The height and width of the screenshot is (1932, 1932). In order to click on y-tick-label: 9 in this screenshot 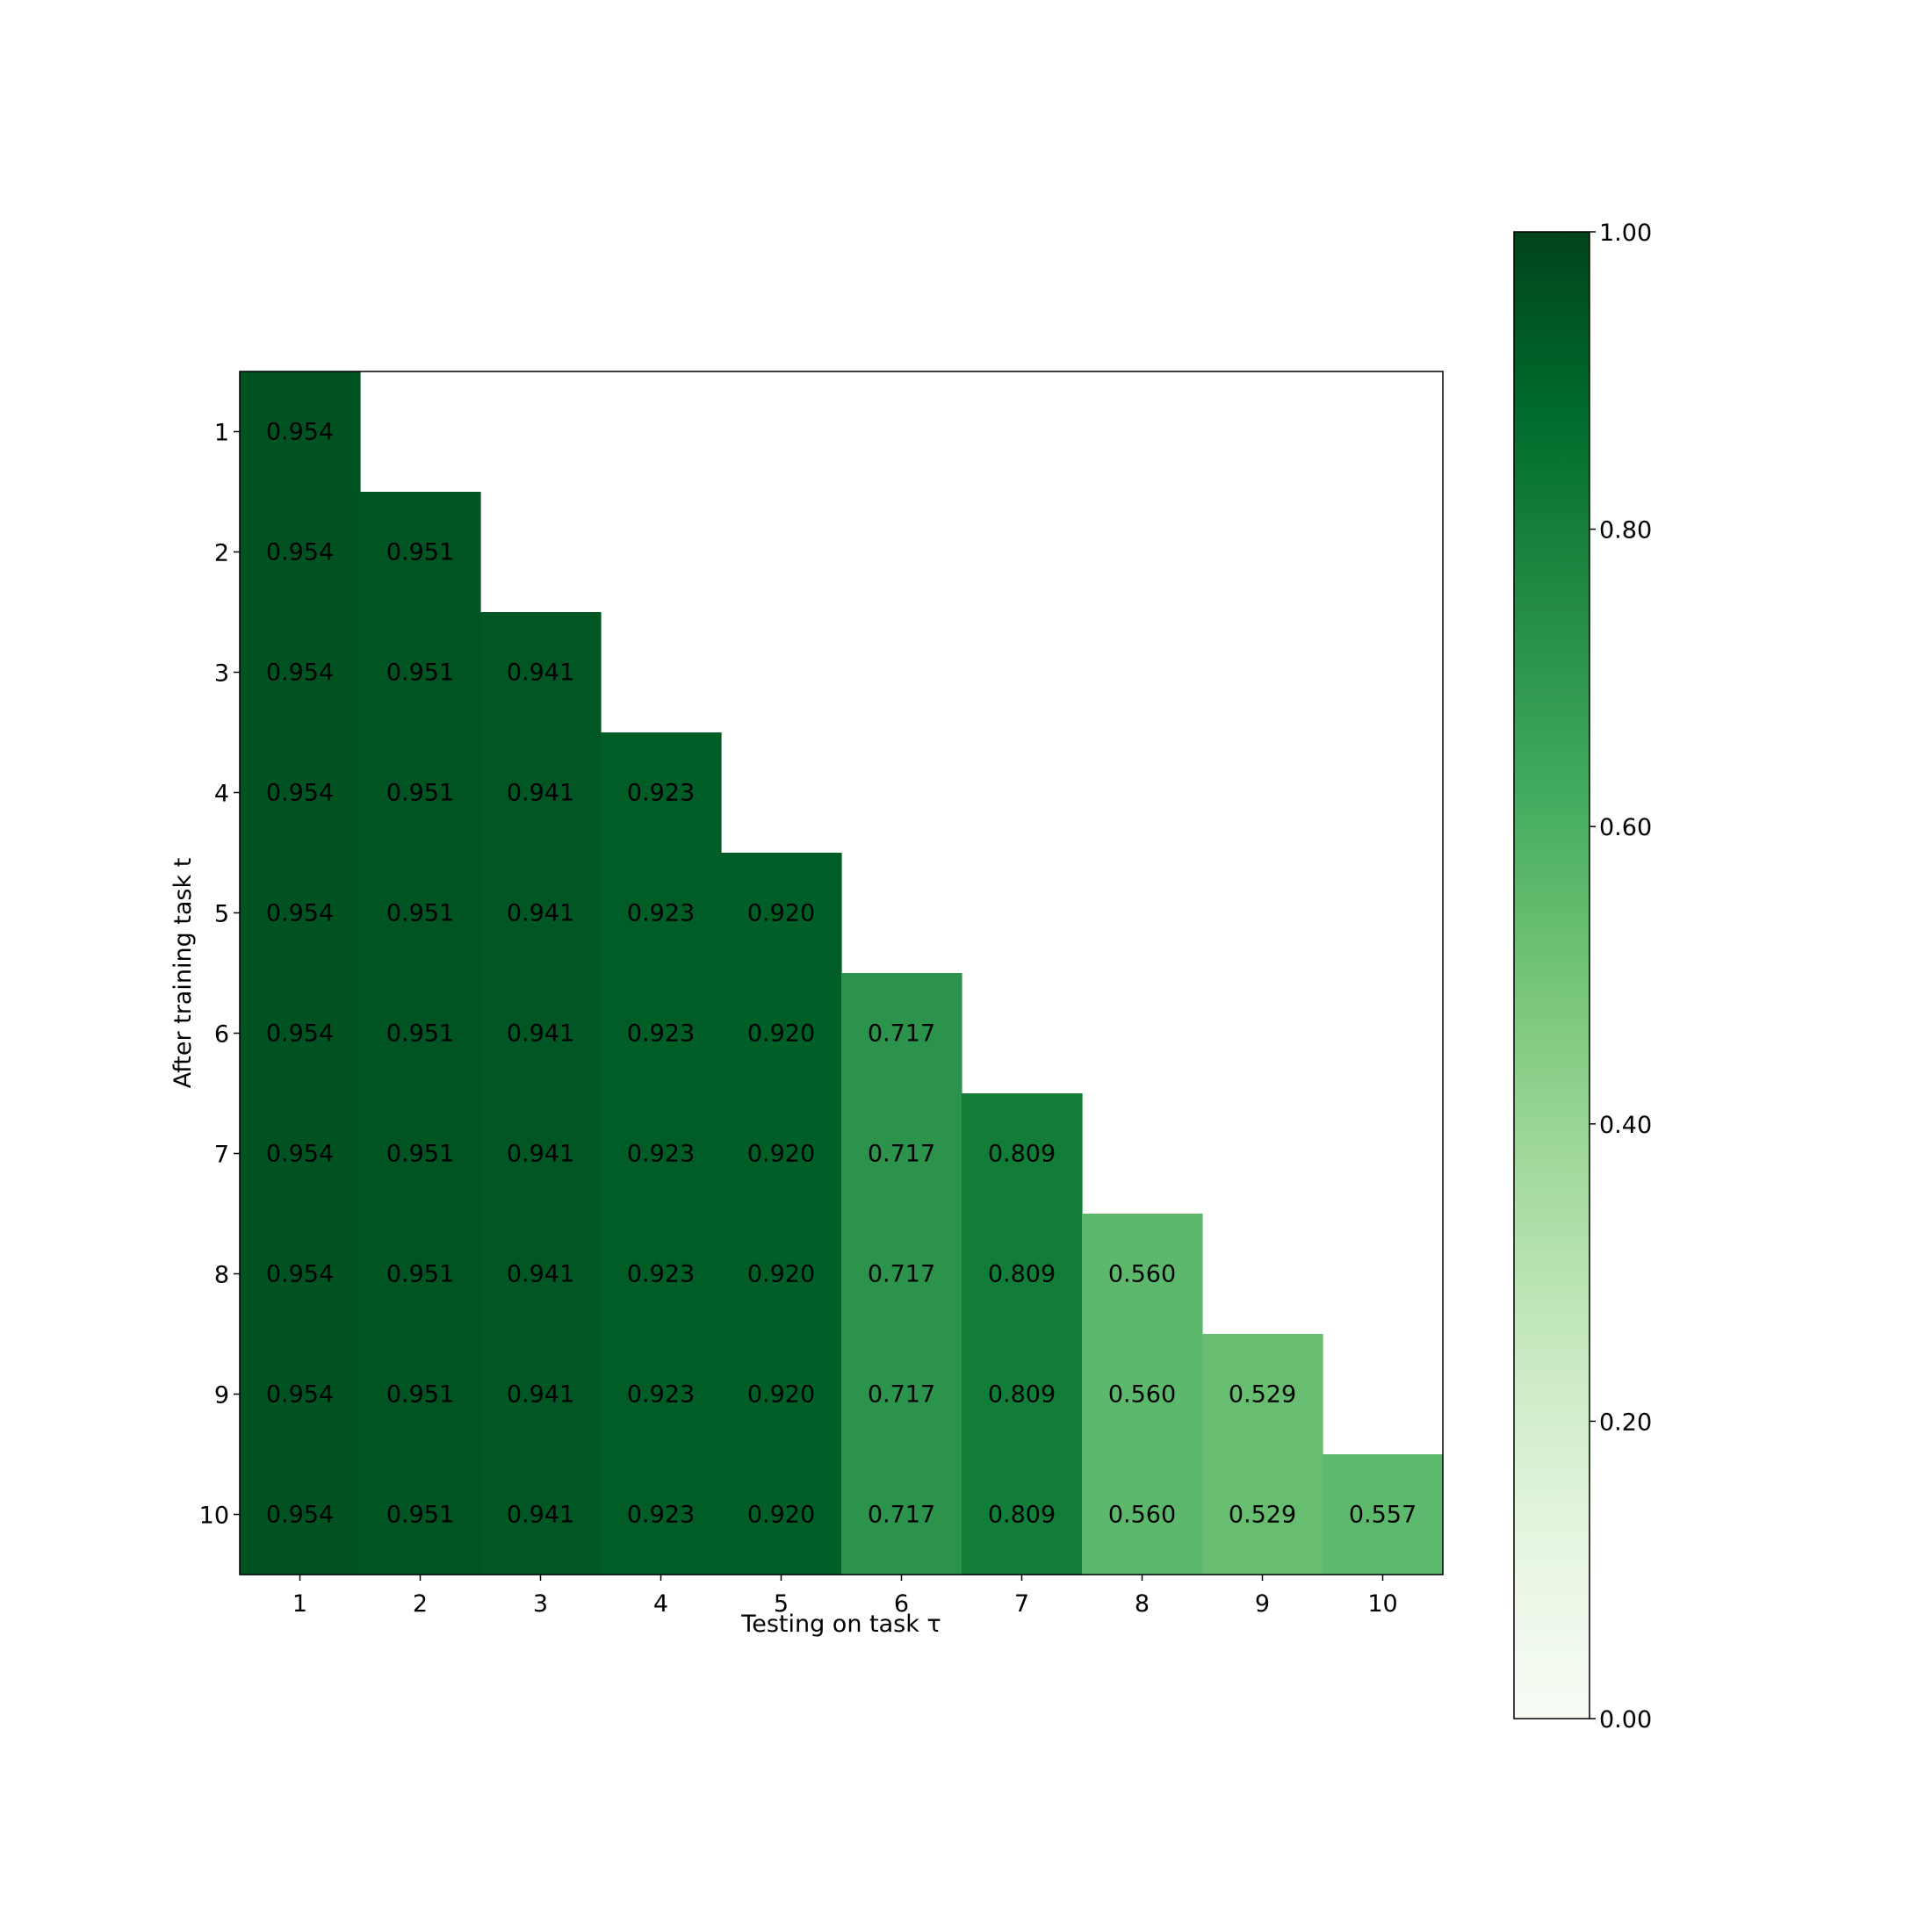, I will do `click(222, 1395)`.